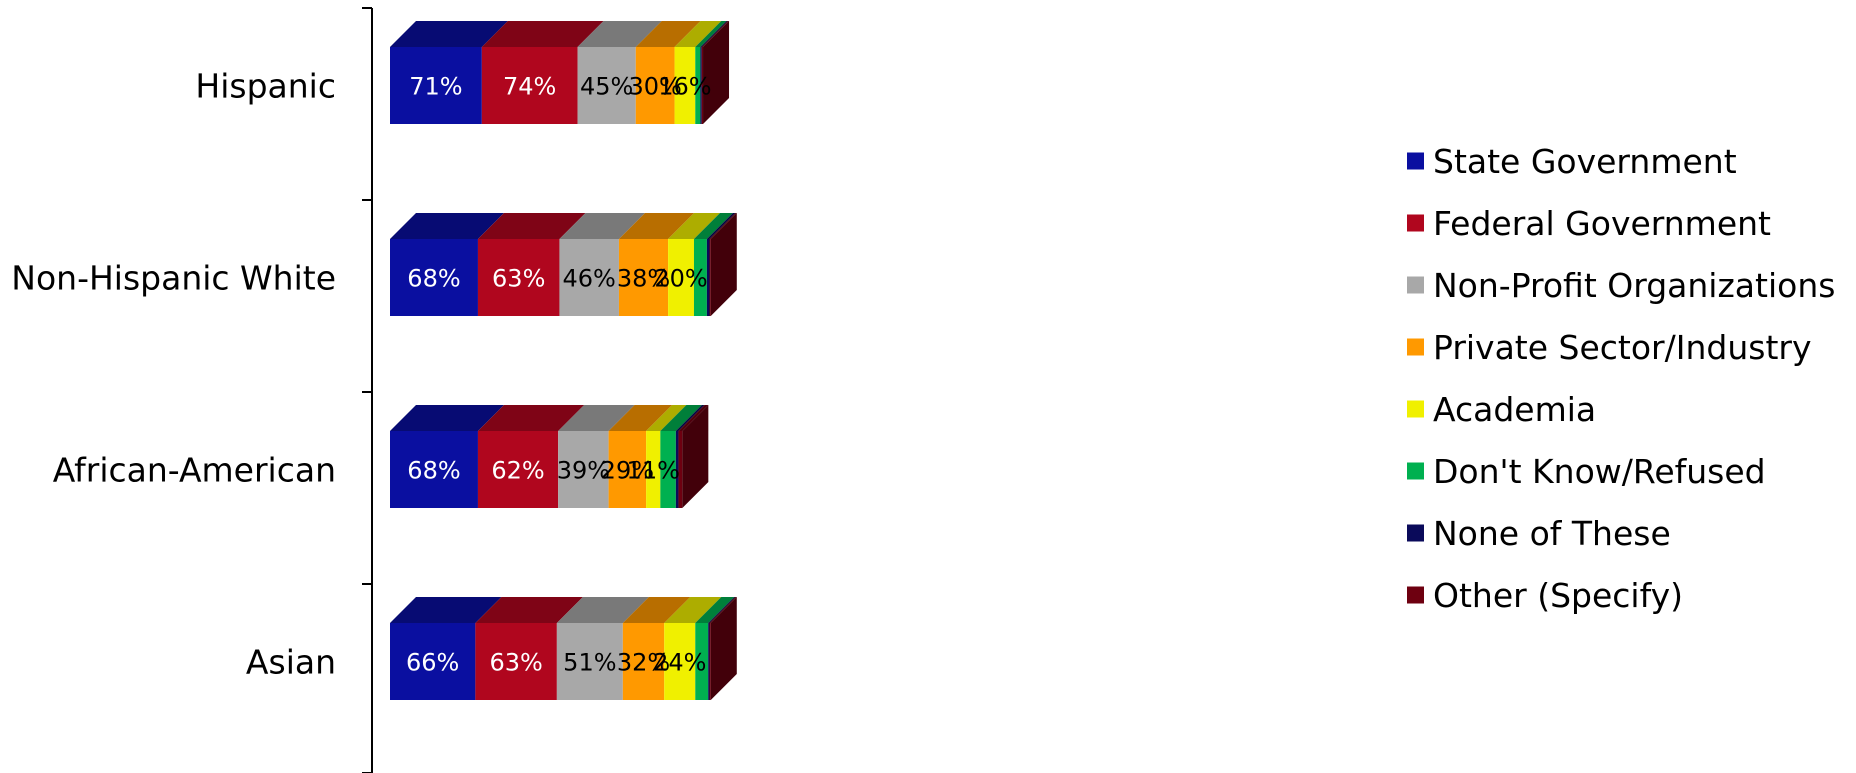 The image size is (1856, 773). I want to click on legend-item-private-sector-industry: Private Sector/Industry, so click(1609, 347).